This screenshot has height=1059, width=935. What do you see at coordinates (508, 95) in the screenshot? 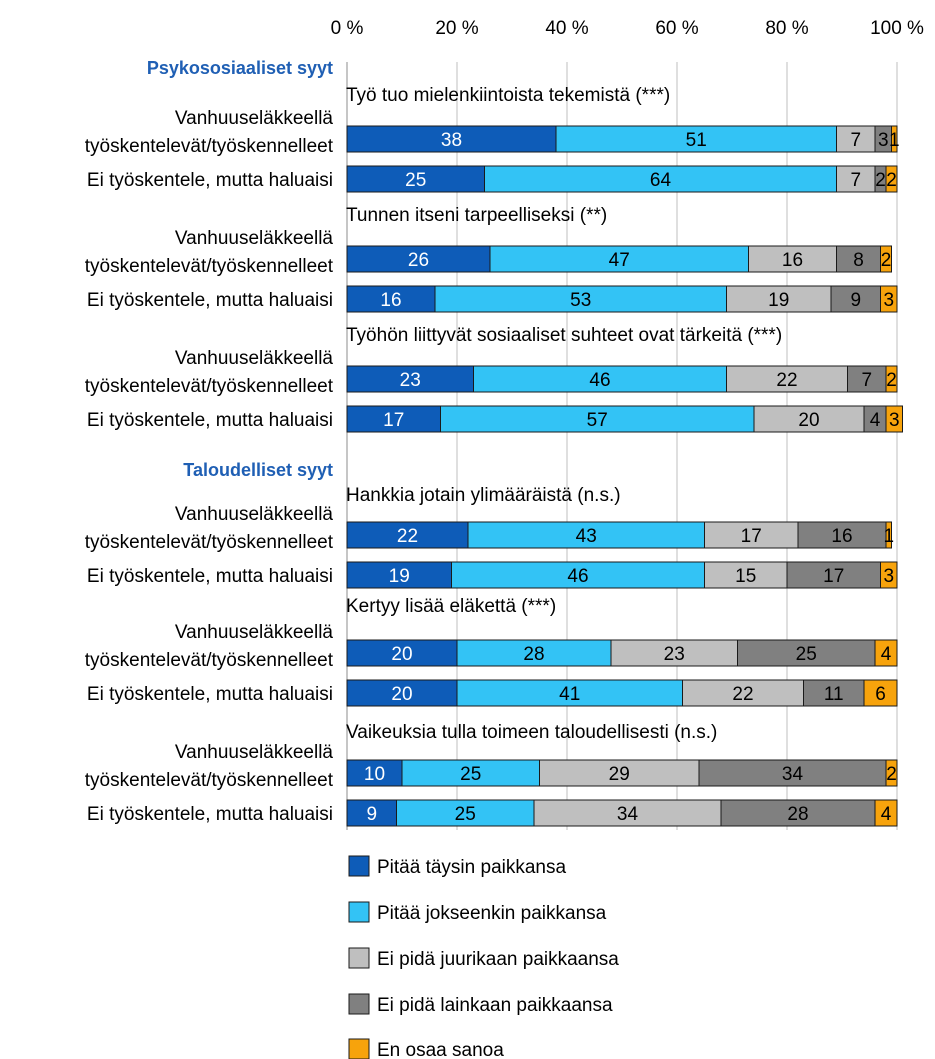
I see `question-label: Työ tuo mielenkiintoista tekemistä (***)` at bounding box center [508, 95].